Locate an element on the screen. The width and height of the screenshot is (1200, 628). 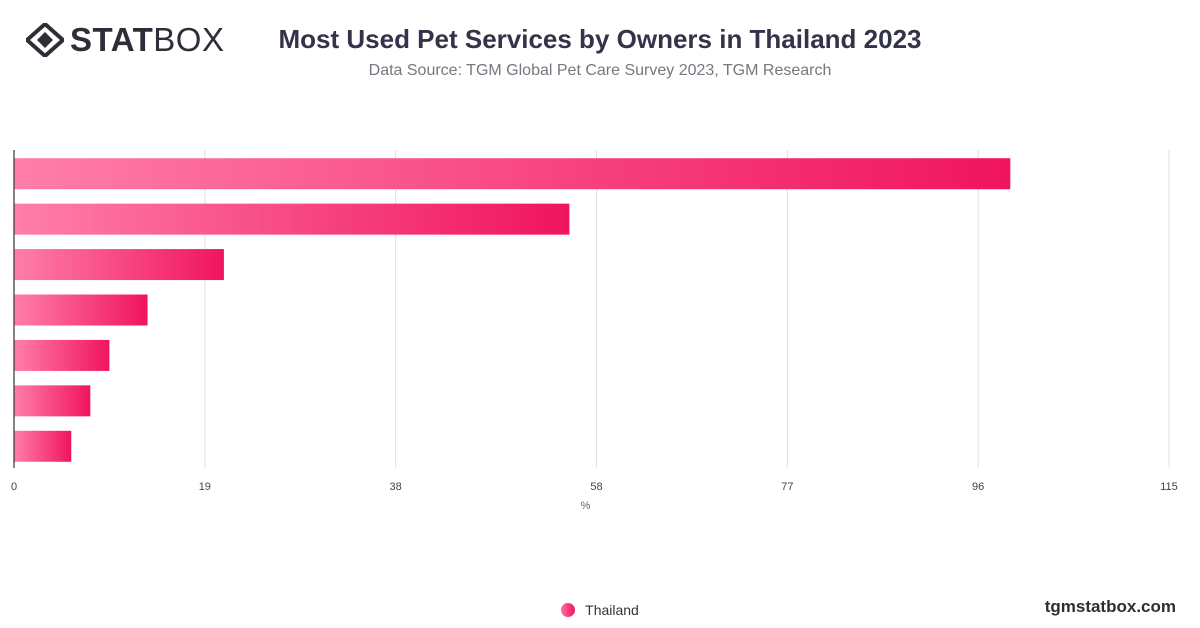
logo-wordmark: STATBOX is located at coordinates (147, 40).